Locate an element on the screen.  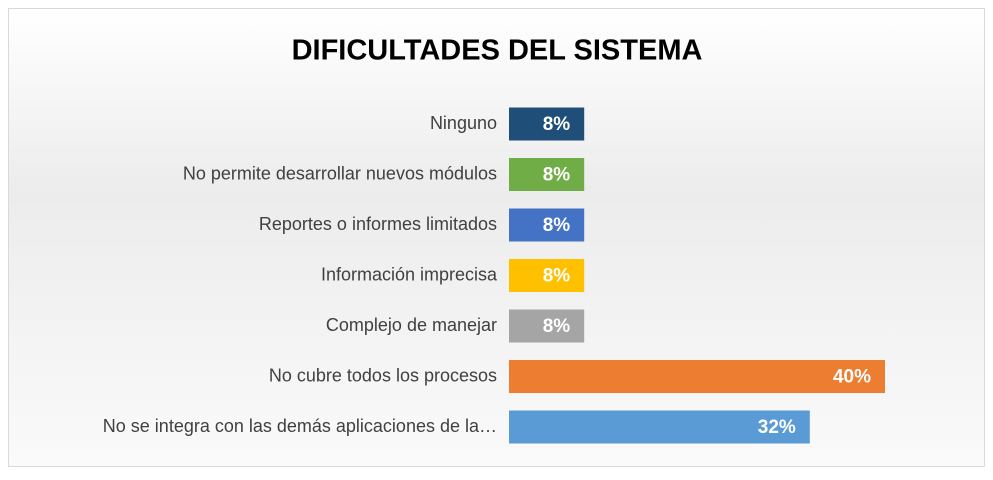
data-label: 32% is located at coordinates (777, 427).